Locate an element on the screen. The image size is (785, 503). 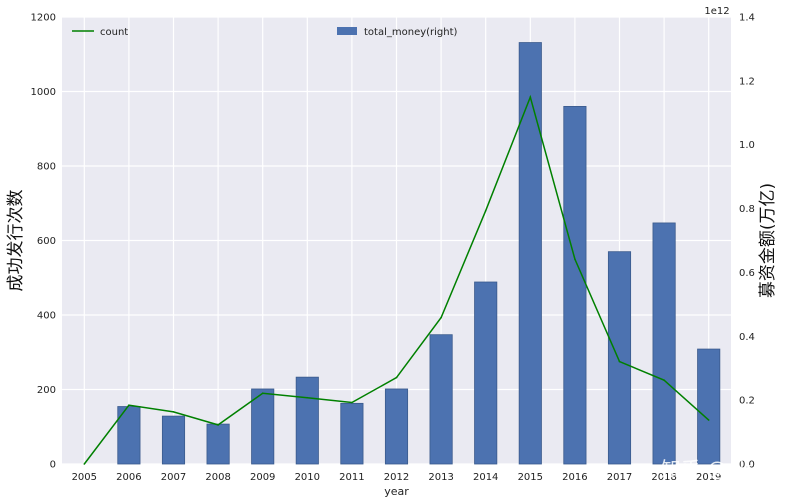
x-tick-label: 2018 is located at coordinates (663, 477).